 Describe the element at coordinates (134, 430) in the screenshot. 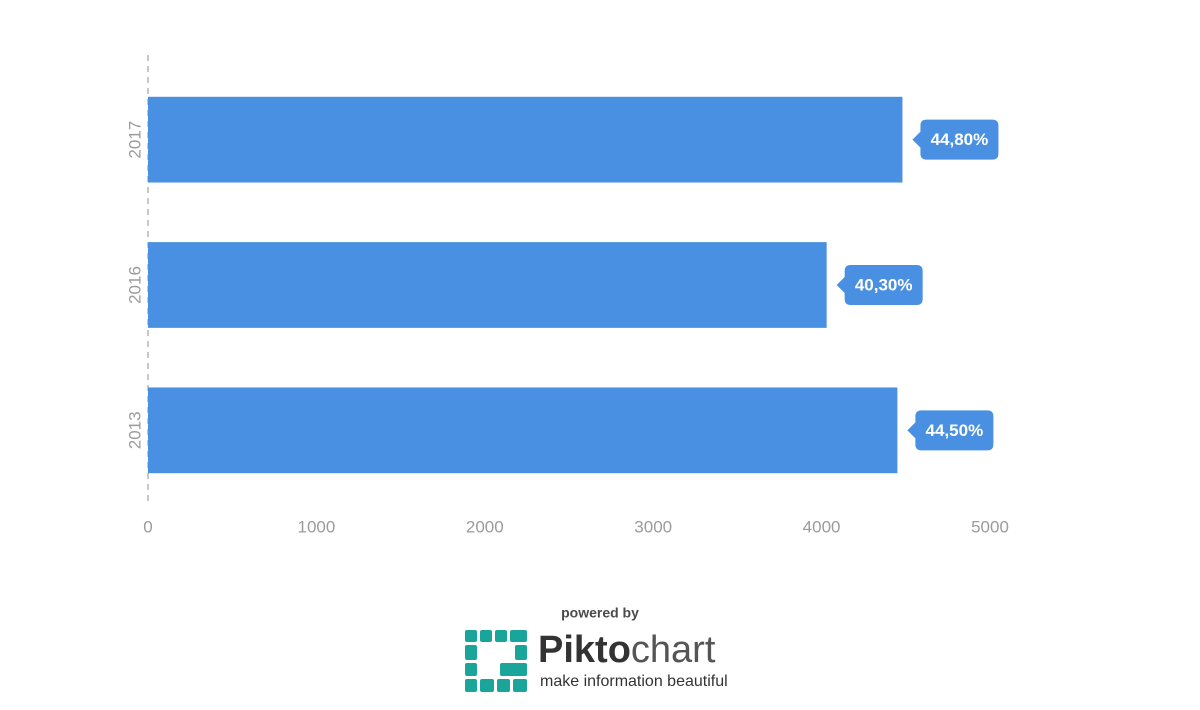

I see `y-tick-label: 2013` at that location.